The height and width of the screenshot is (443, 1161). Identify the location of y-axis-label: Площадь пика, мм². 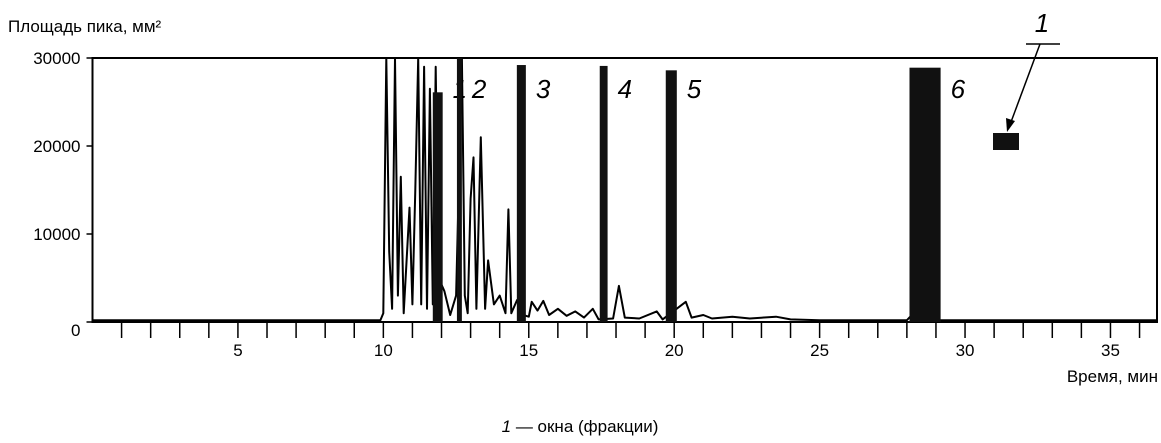
(85, 26).